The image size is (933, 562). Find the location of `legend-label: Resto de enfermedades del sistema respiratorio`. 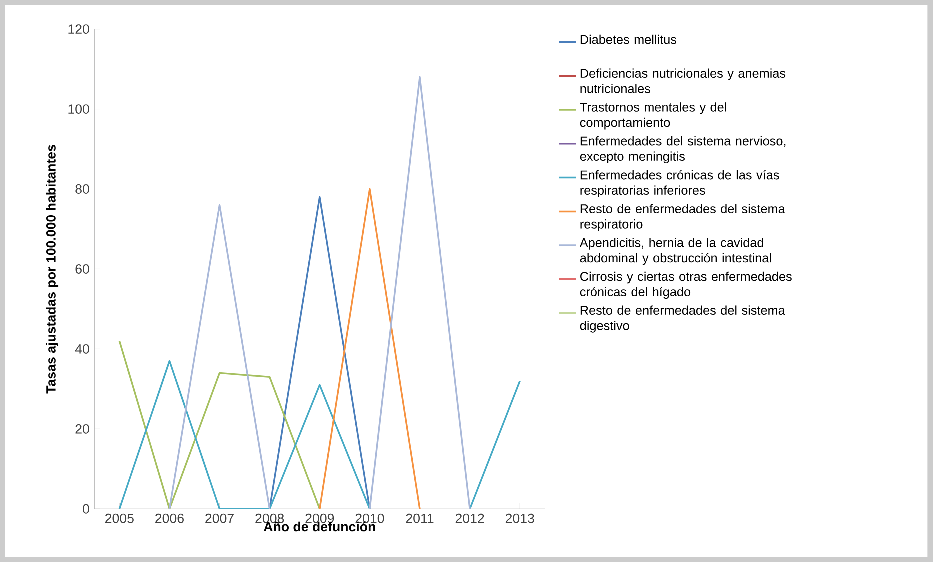

legend-label: Resto de enfermedades del sistema respiratorio is located at coordinates (683, 218).